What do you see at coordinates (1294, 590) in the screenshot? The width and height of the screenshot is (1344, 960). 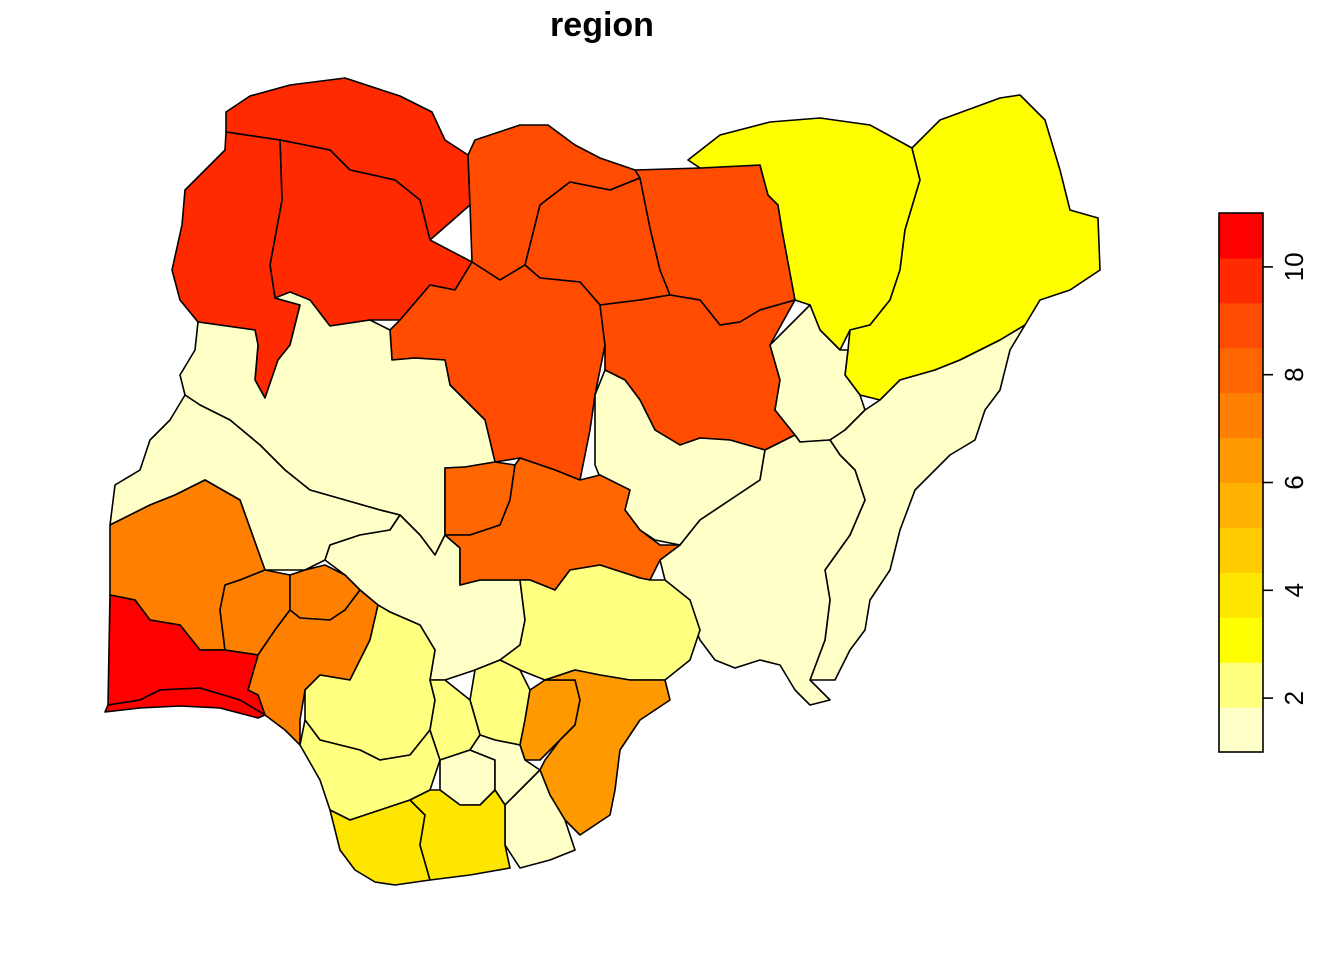 I see `legend-tick-label: 4` at bounding box center [1294, 590].